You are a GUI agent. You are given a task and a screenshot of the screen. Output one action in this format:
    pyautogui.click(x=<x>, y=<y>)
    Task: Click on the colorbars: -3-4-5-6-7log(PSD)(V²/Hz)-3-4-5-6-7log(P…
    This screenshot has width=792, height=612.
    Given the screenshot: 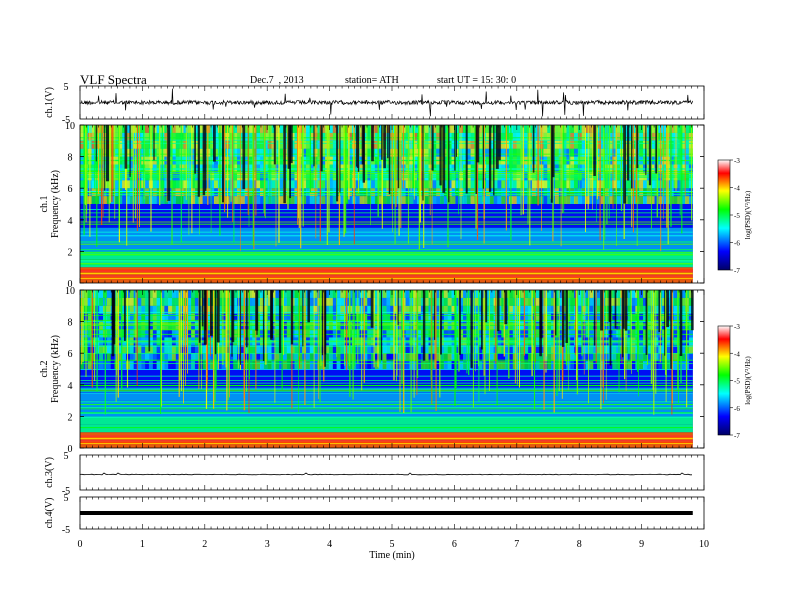 What is the action you would take?
    pyautogui.click(x=734, y=298)
    